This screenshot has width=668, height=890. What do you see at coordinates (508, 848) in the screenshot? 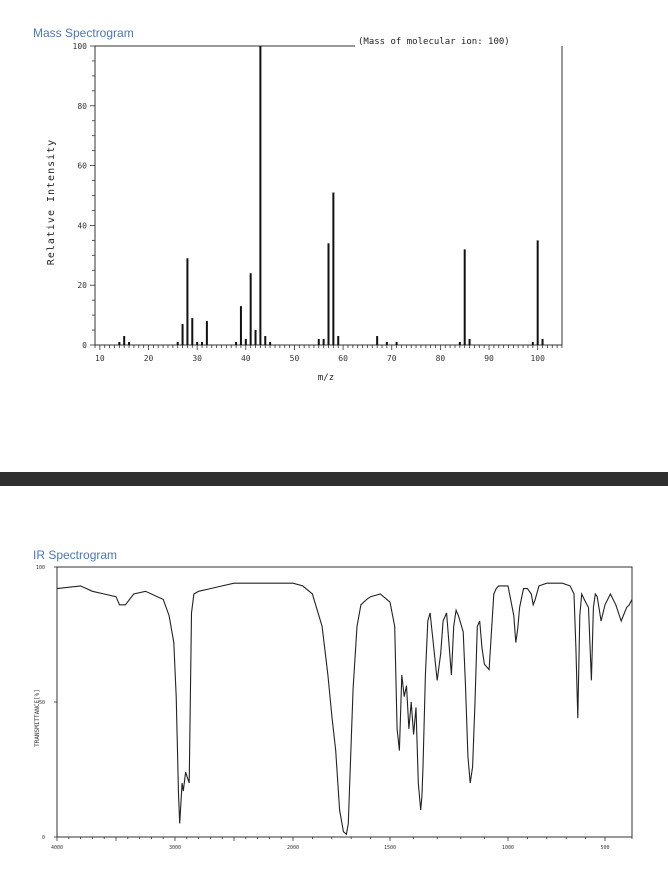
I see `ir-x-tick-label: 1000` at bounding box center [508, 848].